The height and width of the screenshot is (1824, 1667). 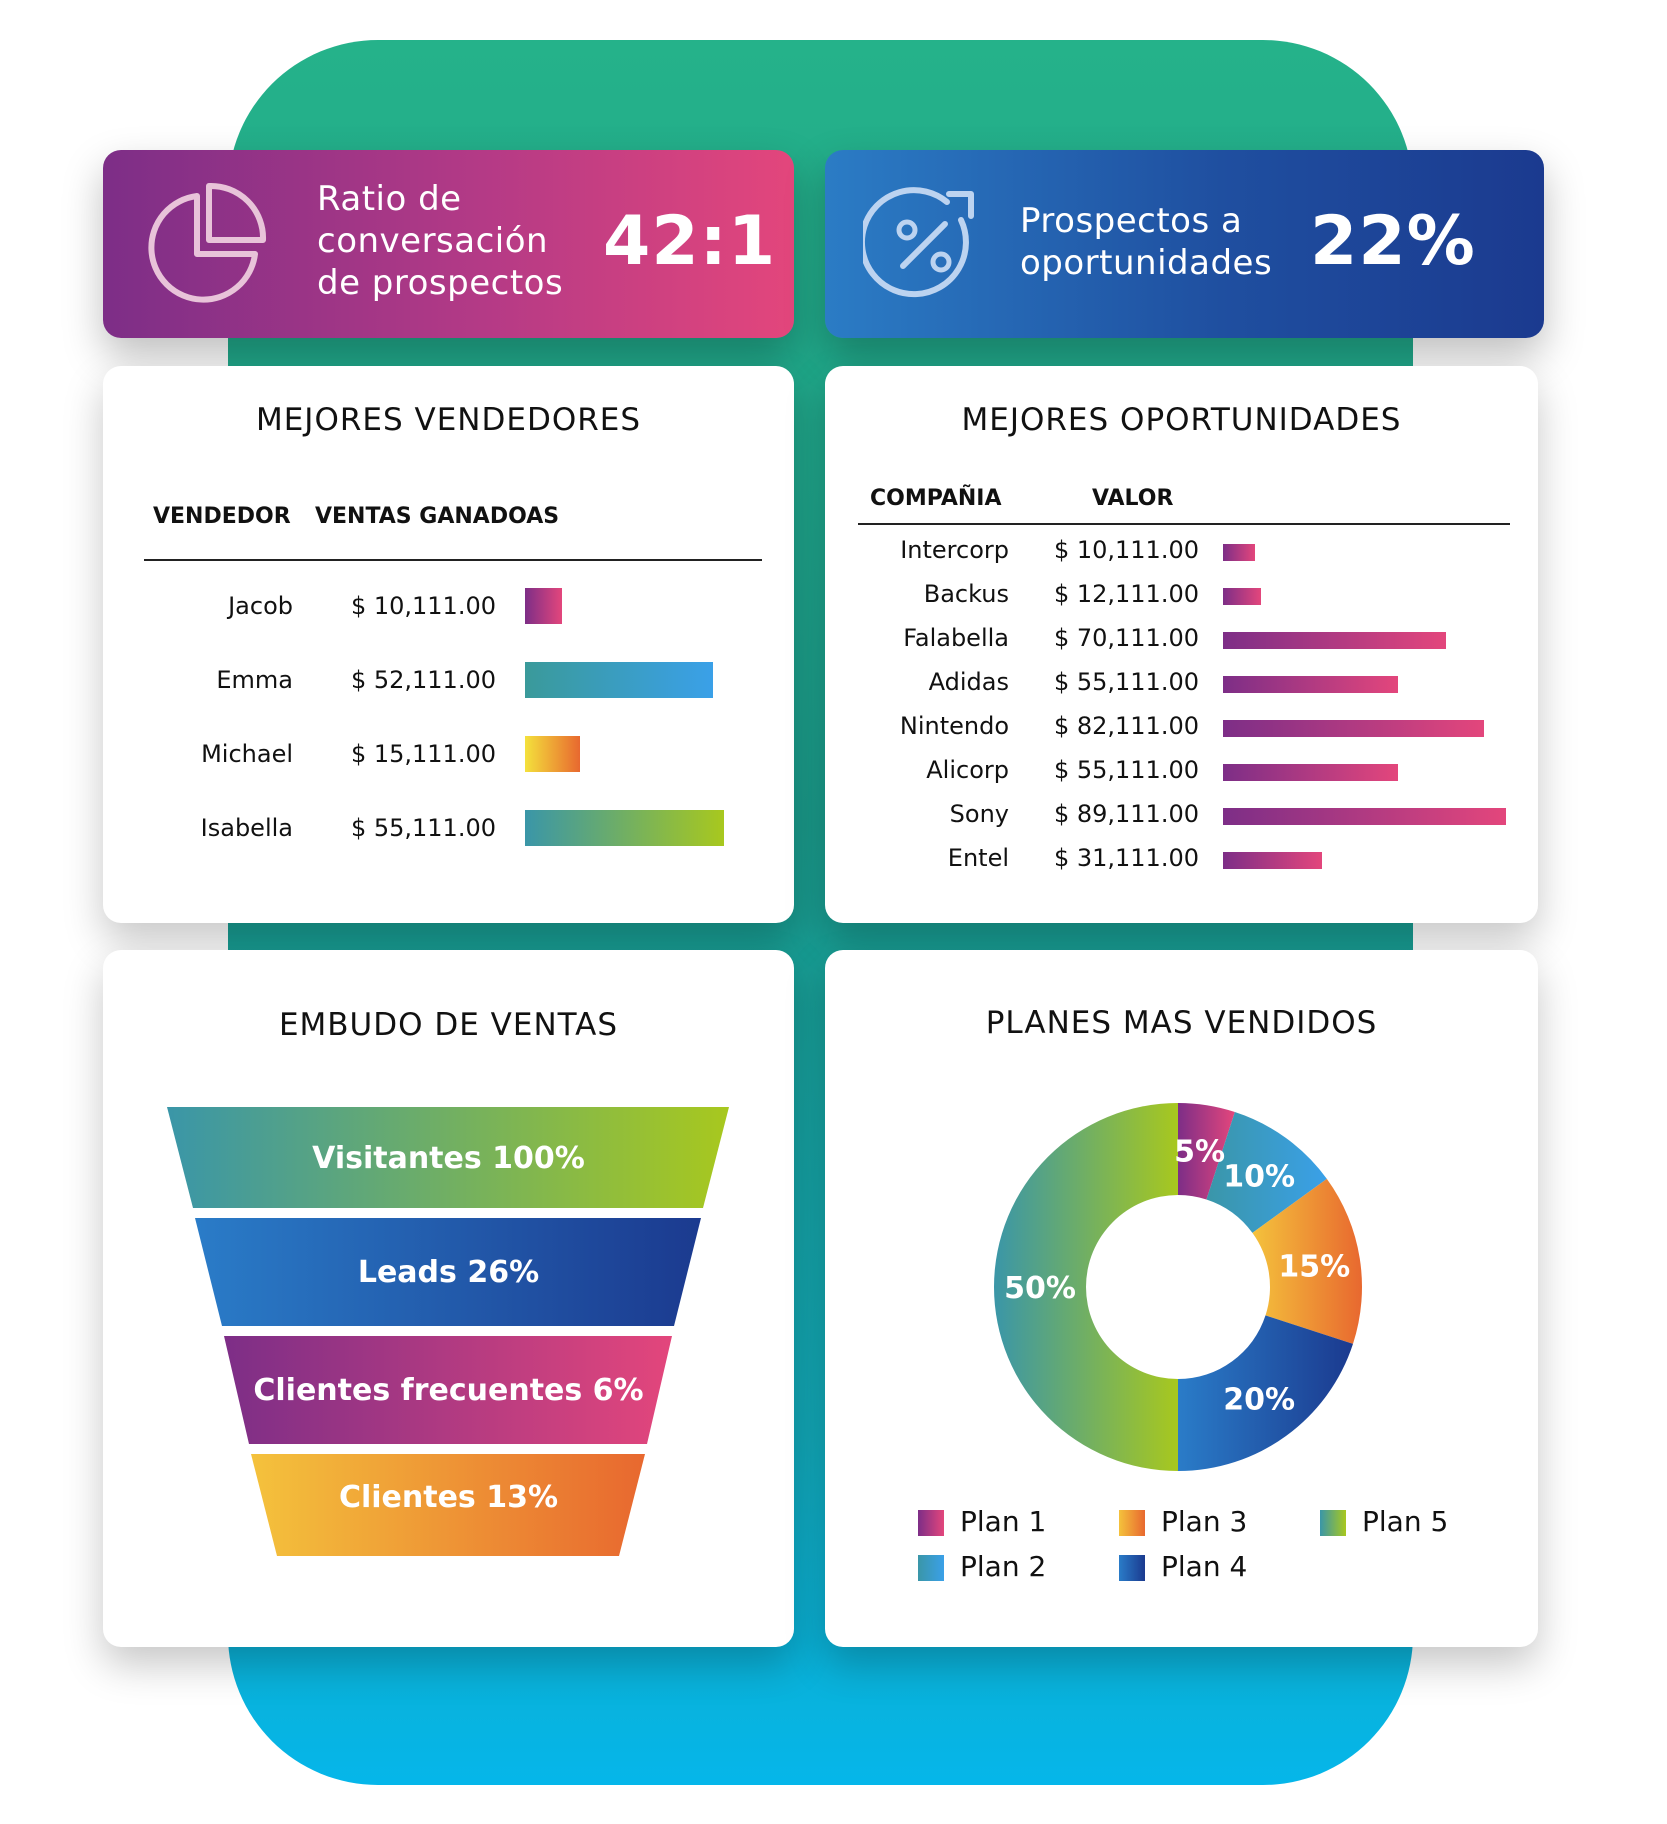 I want to click on opportunity-value: $ 12,111.00, so click(x=1126, y=594).